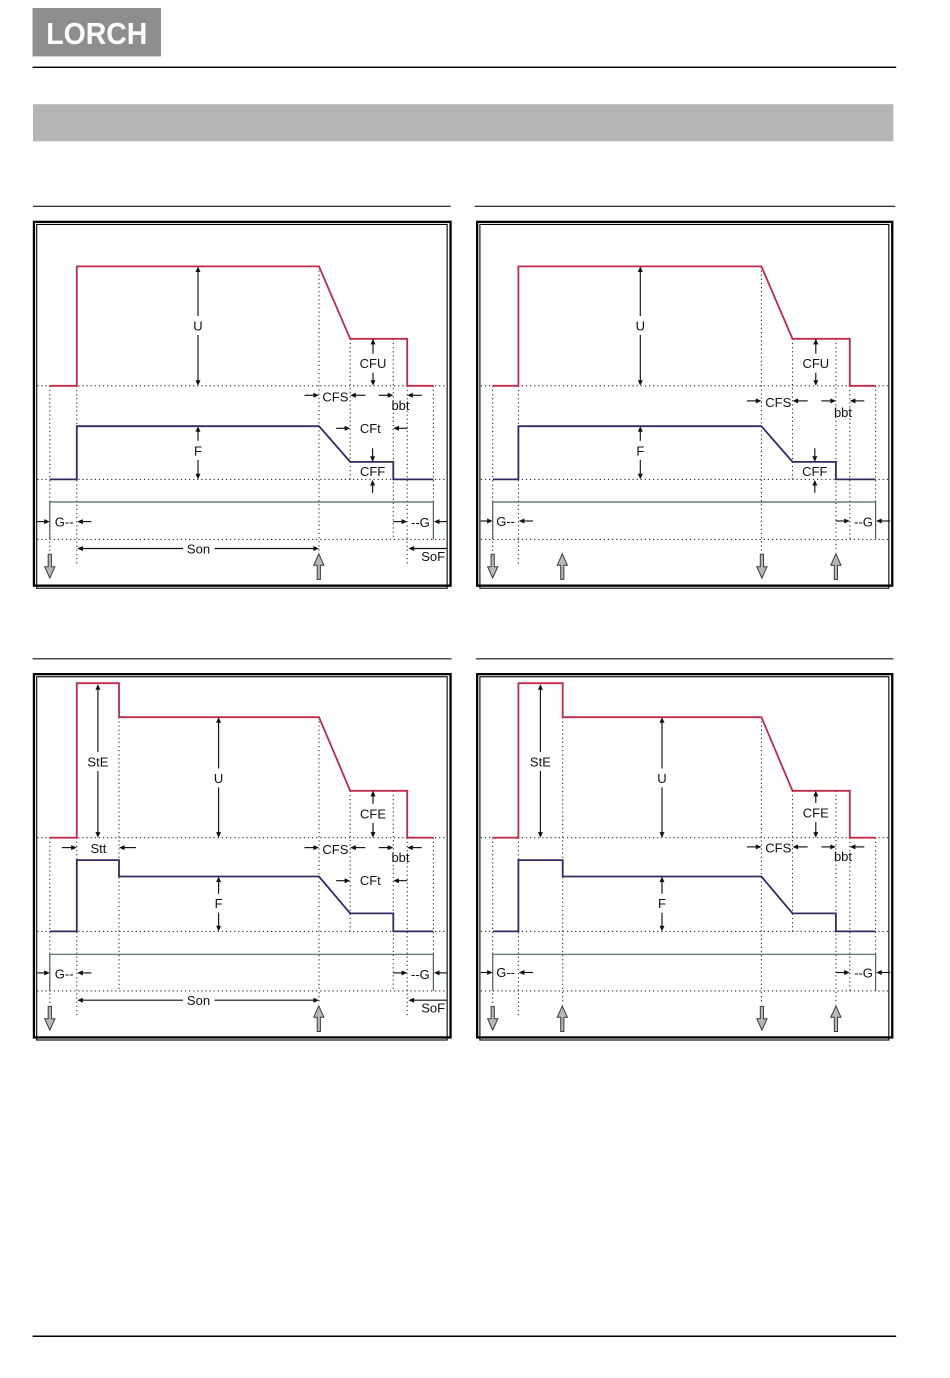 The height and width of the screenshot is (1378, 950). Describe the element at coordinates (98, 848) in the screenshot. I see `svg-text: Stt` at that location.